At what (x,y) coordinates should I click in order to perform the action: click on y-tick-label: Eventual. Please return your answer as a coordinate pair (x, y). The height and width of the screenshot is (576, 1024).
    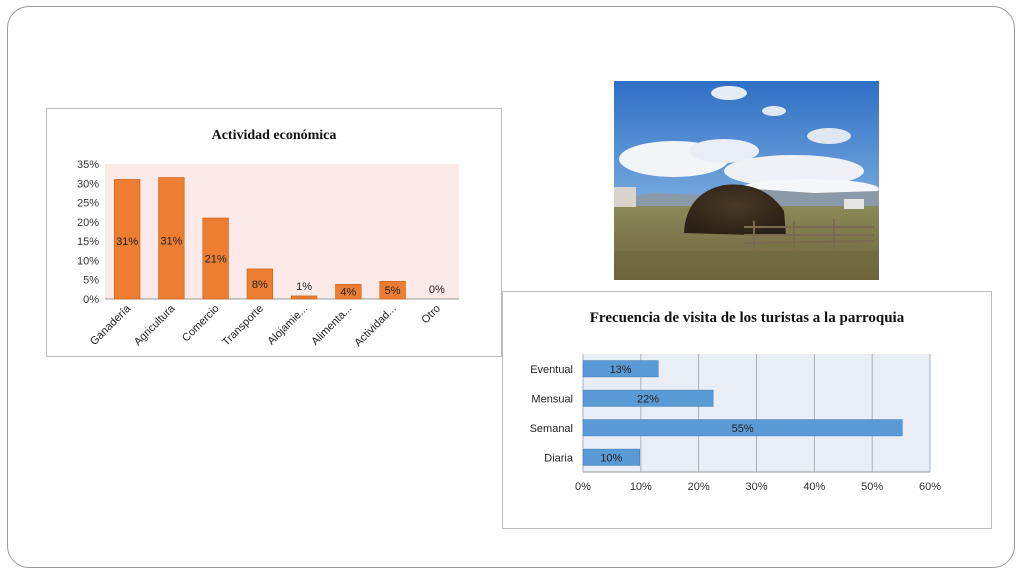
    Looking at the image, I should click on (551, 370).